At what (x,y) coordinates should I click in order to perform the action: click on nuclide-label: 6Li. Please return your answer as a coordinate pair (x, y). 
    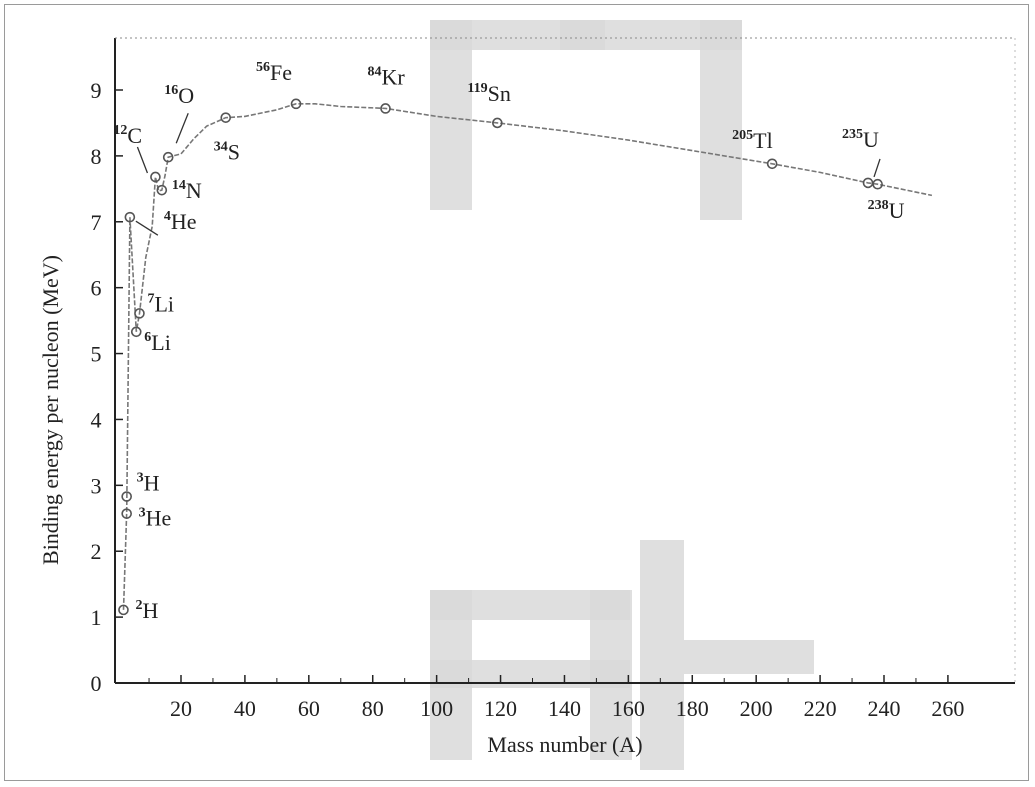
    Looking at the image, I should click on (157, 342).